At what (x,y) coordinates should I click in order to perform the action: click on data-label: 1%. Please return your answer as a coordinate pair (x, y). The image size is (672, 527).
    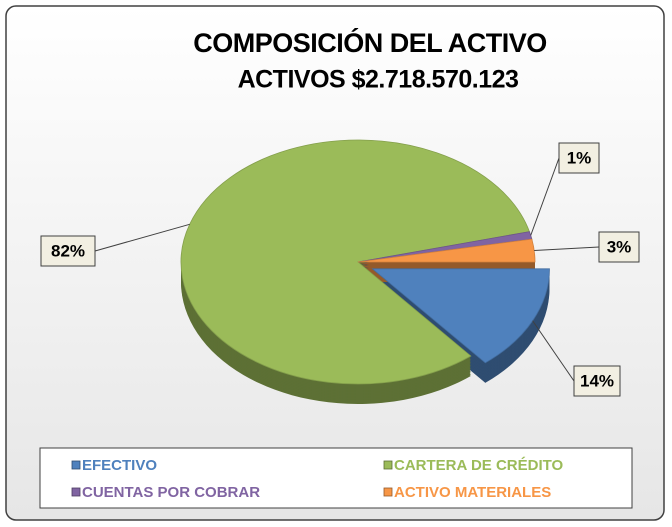
    Looking at the image, I should click on (579, 157).